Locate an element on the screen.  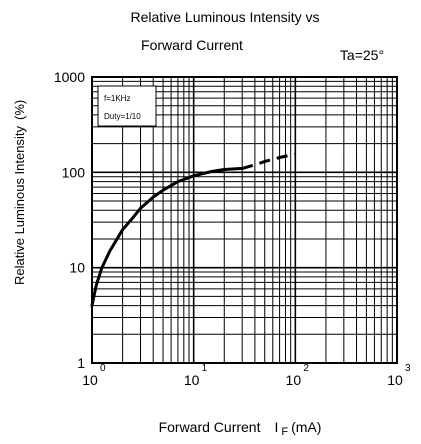
y-tick-label: 100 is located at coordinates (74, 172).